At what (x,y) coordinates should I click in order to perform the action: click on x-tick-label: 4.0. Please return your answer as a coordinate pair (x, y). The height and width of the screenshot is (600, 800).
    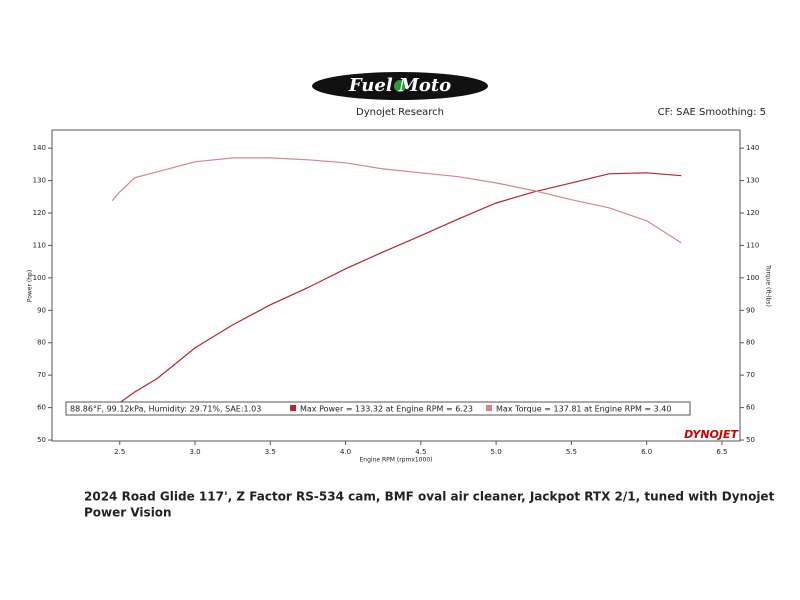
    Looking at the image, I should click on (345, 452).